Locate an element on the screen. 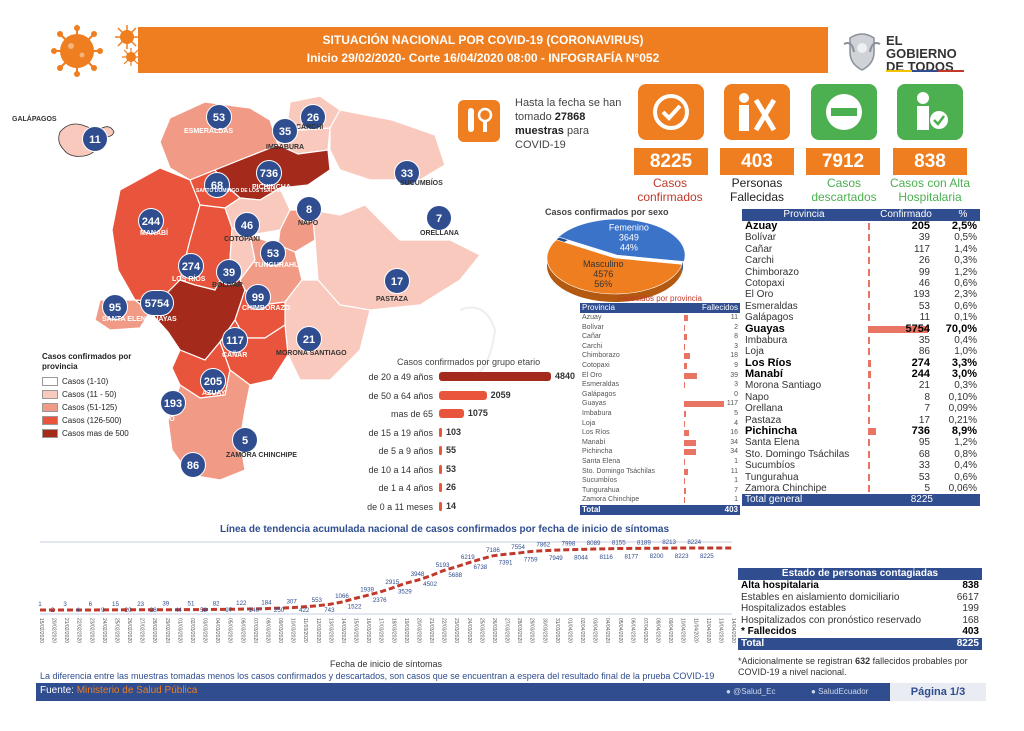 This screenshot has height=731, width=1024. pie-value: 3649 is located at coordinates (629, 237).